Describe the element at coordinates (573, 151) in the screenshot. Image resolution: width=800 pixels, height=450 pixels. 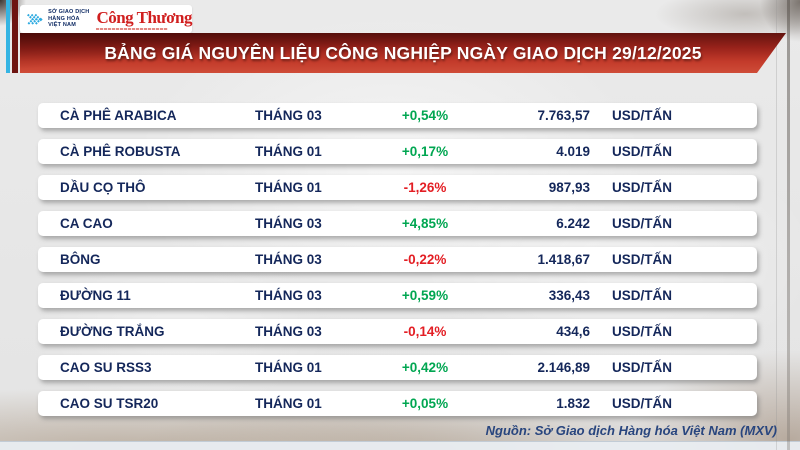
I see `price-value: 4.019` at that location.